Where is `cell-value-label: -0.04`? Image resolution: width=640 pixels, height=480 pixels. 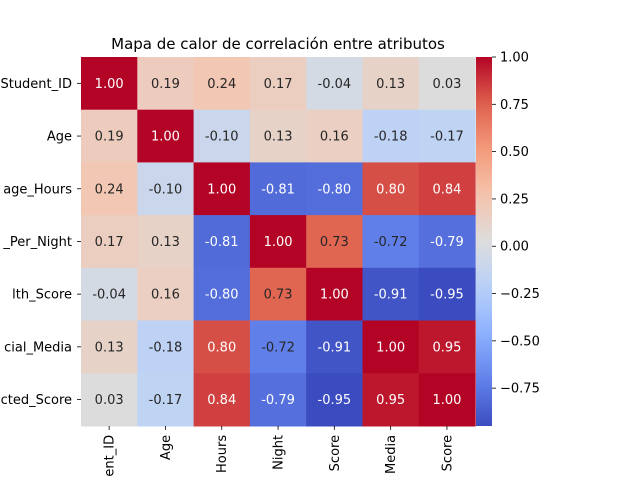
cell-value-label: -0.04 is located at coordinates (109, 295).